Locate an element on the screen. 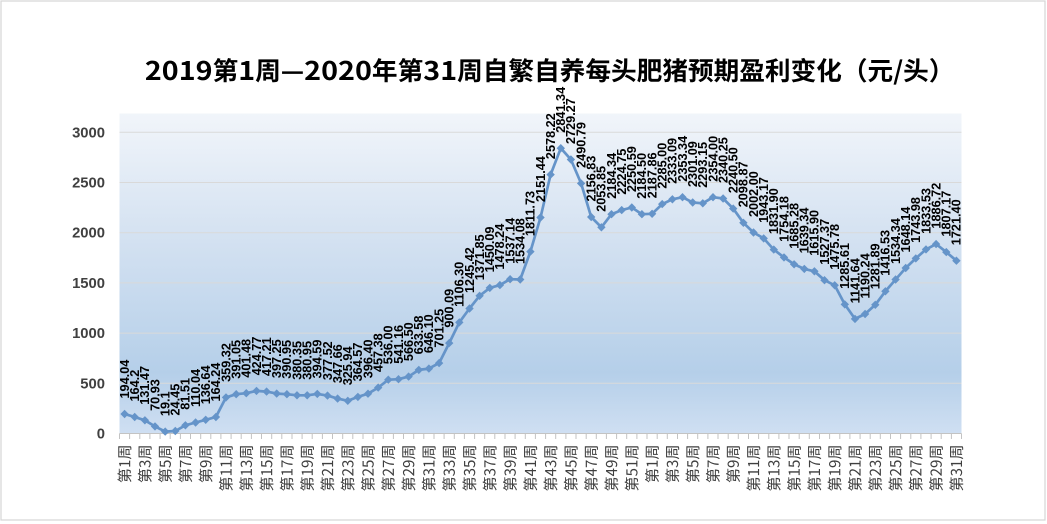 The image size is (1047, 524). svg-text: 1743.98 is located at coordinates (916, 220).